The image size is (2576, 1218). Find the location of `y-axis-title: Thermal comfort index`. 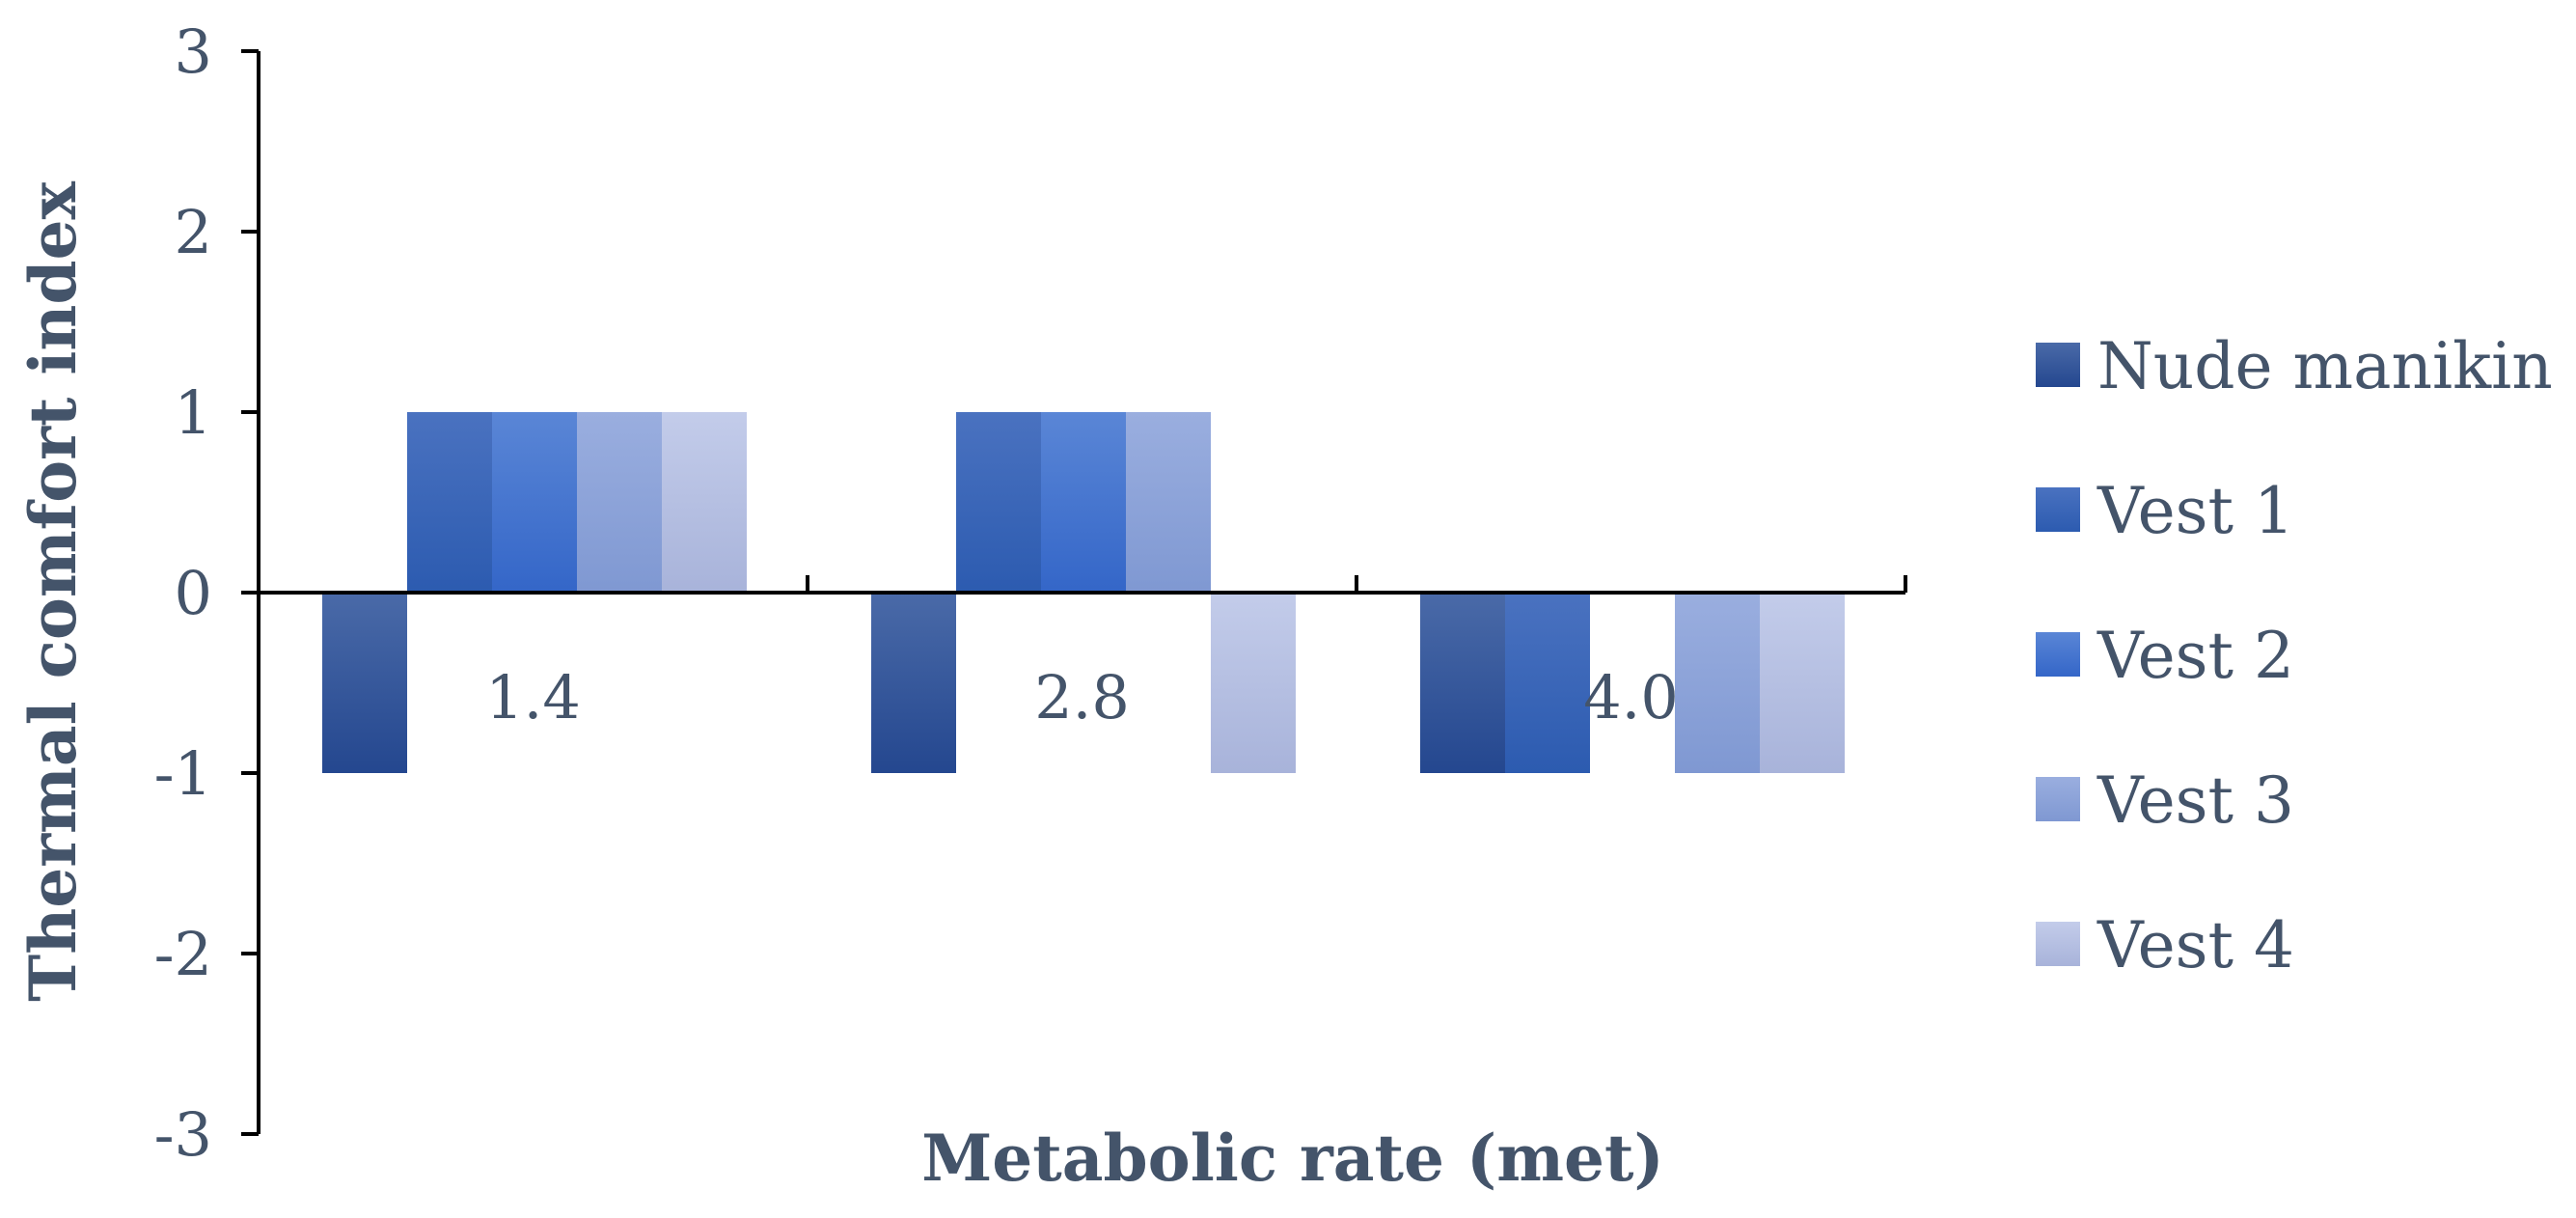

y-axis-title: Thermal comfort index is located at coordinates (53, 590).